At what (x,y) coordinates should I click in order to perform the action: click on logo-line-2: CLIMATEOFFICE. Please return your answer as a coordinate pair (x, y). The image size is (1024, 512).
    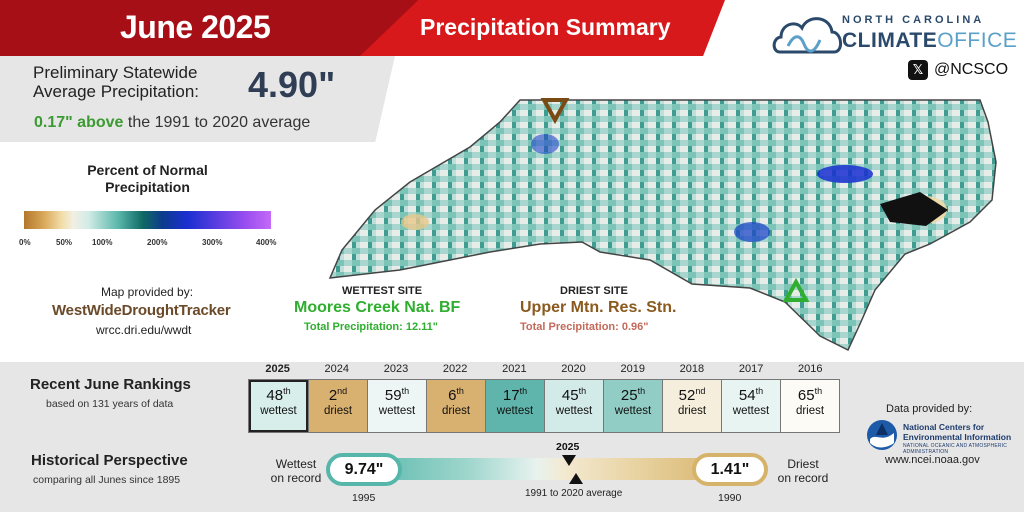
    Looking at the image, I should click on (929, 41).